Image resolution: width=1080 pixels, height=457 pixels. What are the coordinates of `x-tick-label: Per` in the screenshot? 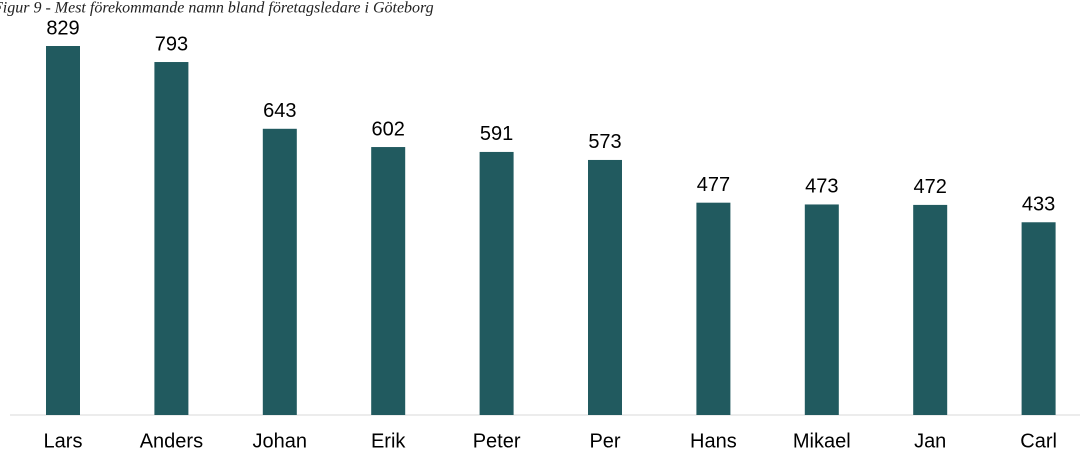 It's located at (604, 441).